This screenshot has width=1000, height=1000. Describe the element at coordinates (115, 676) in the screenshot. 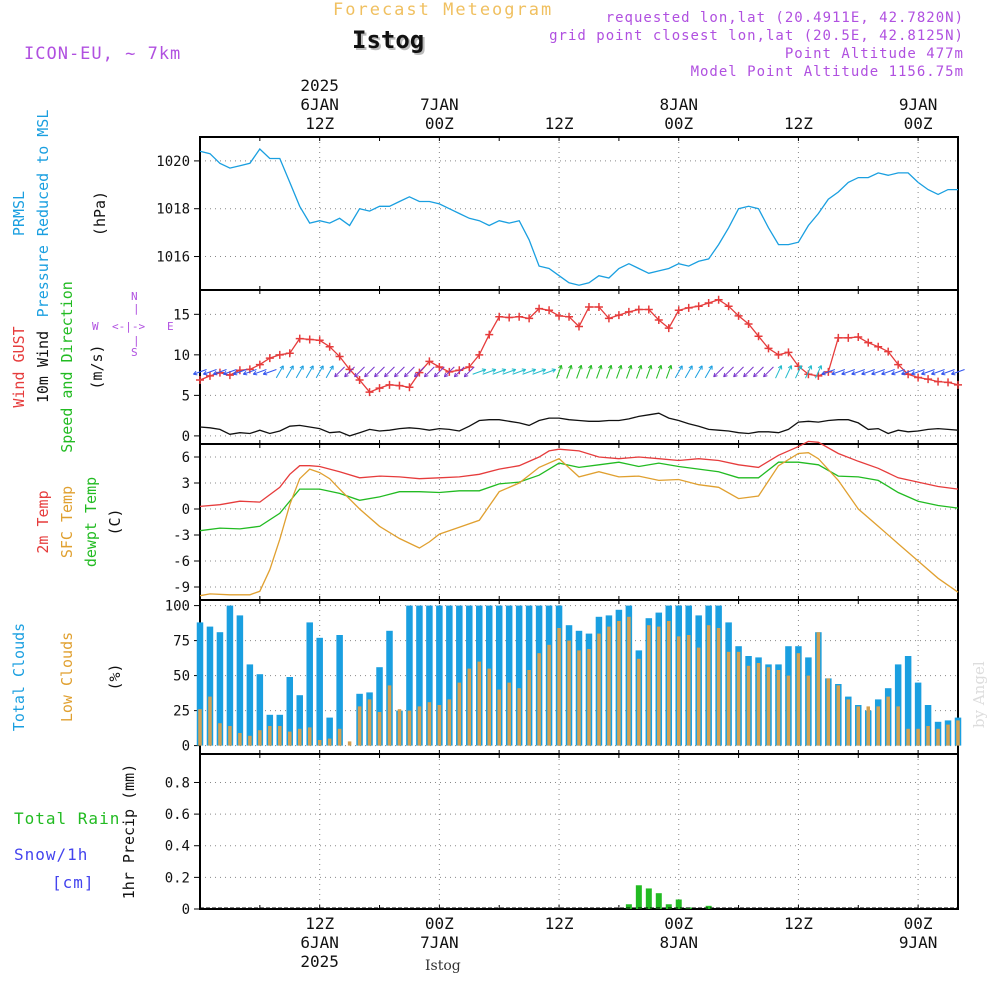

I see `clouds-label: (%)` at that location.